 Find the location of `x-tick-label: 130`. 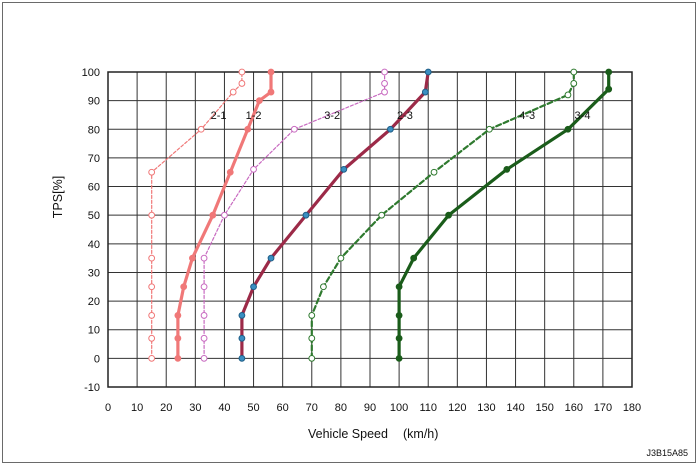

x-tick-label: 130 is located at coordinates (486, 408).